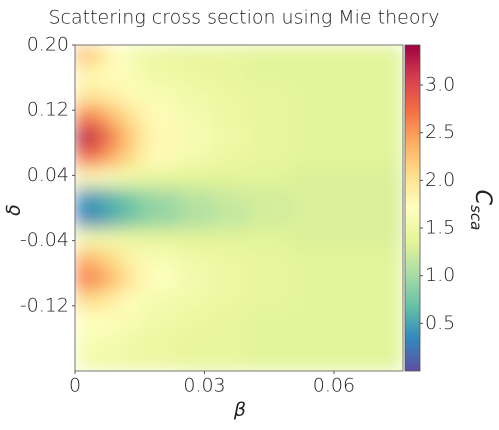 This screenshot has height=430, width=499. What do you see at coordinates (75, 386) in the screenshot?
I see `x-tick-label: 0` at bounding box center [75, 386].